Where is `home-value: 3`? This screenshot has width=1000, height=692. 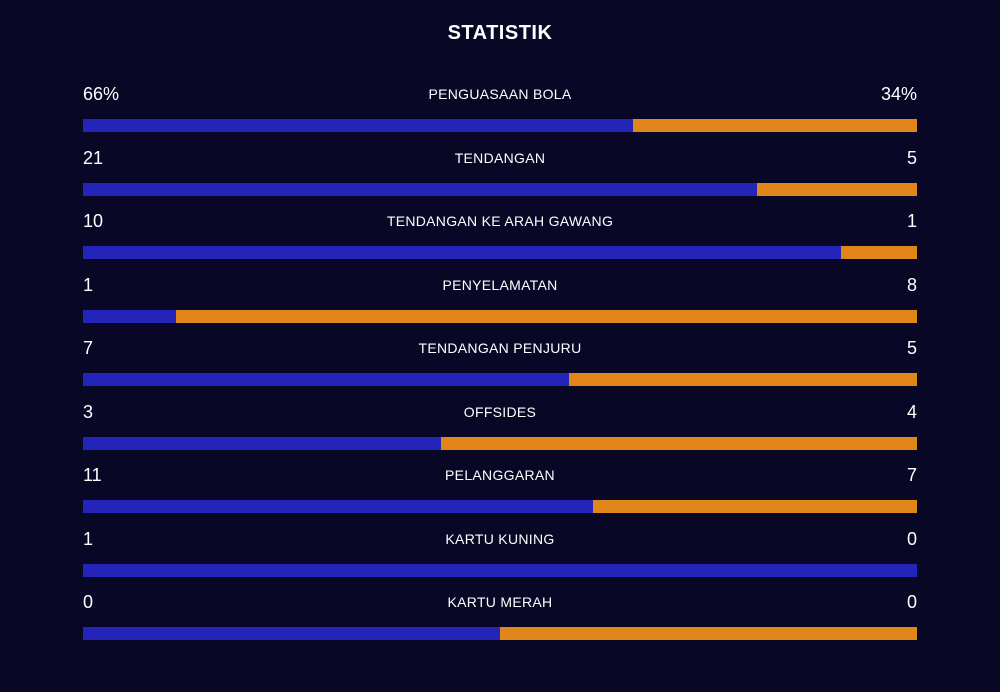
home-value: 3 is located at coordinates (88, 411).